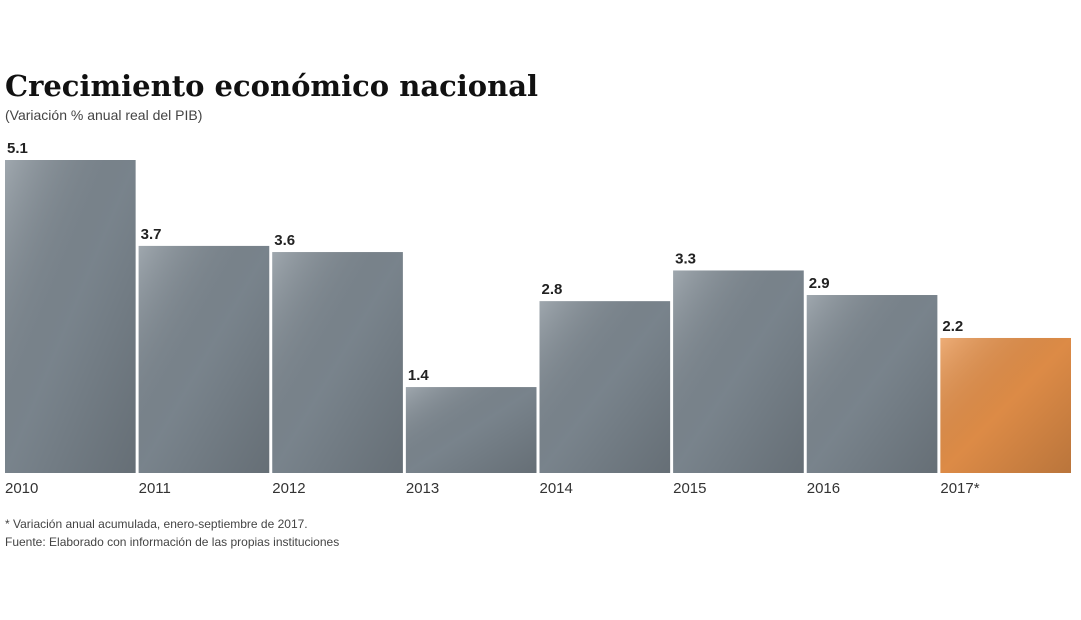 Image resolution: width=1081 pixels, height=620 pixels. I want to click on x-tick-label: 2016, so click(823, 488).